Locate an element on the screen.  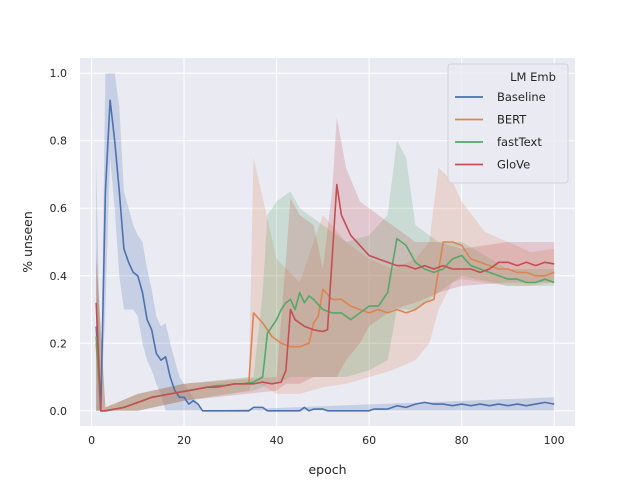
legend-items: Baseline BERT fastText GloVe is located at coordinates (500, 131).